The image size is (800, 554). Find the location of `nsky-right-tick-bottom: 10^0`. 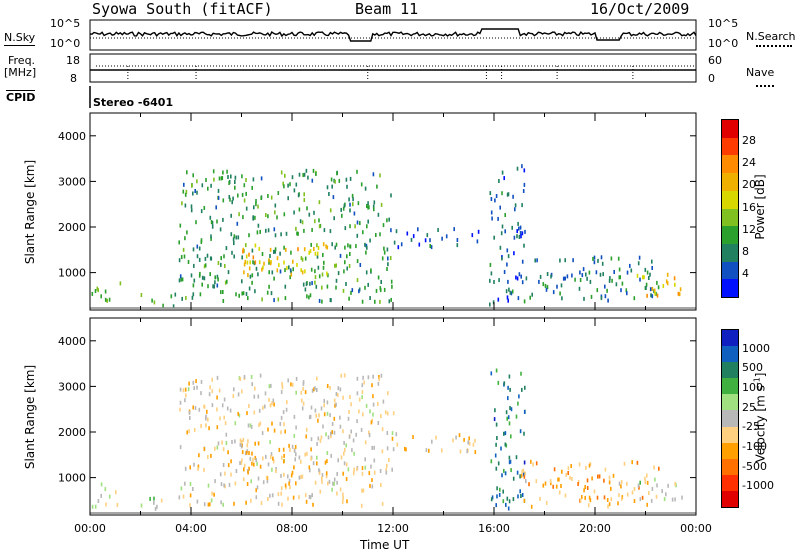

nsky-right-tick-bottom: 10^0 is located at coordinates (723, 43).